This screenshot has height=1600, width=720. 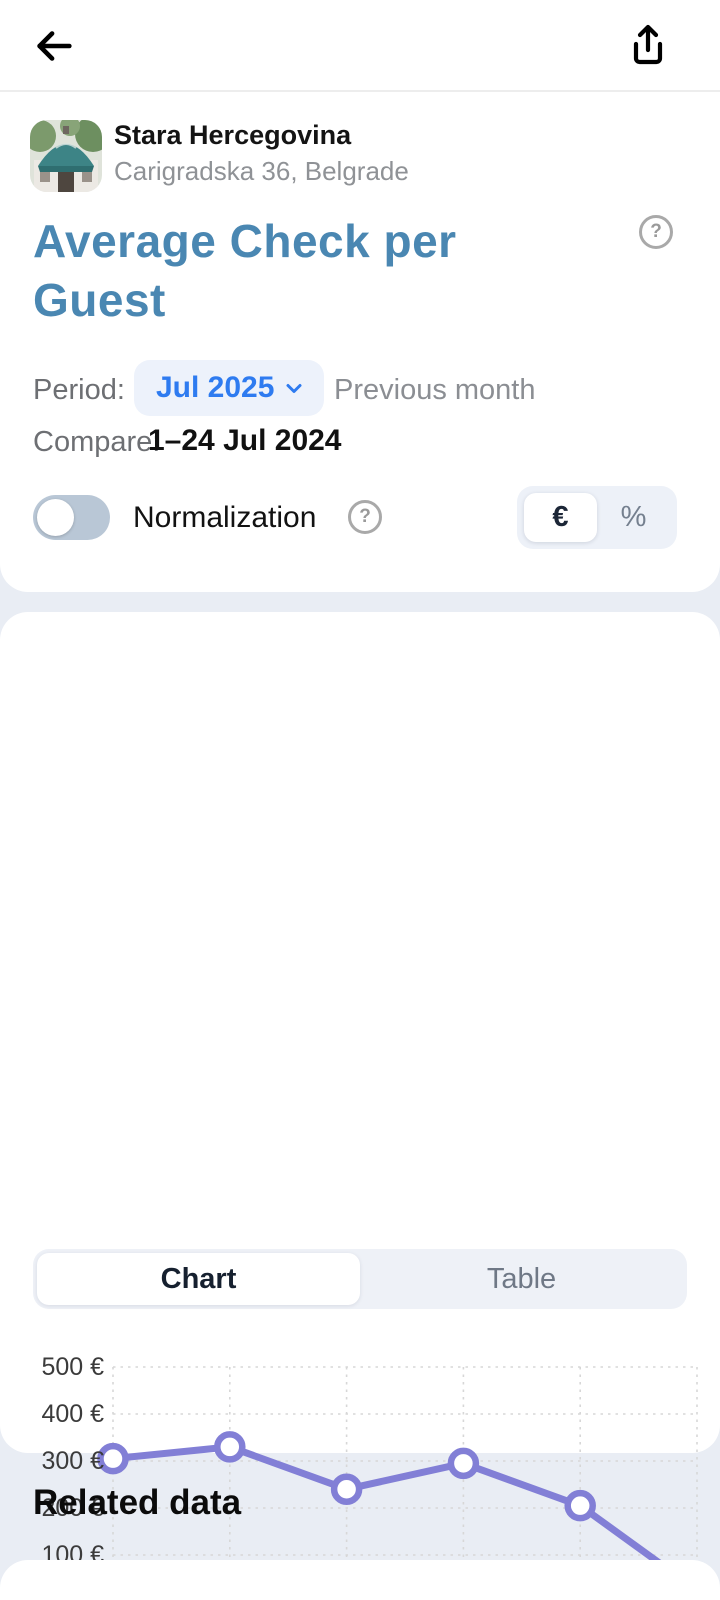 I want to click on view-tabs: Chart Table, so click(x=360, y=1279).